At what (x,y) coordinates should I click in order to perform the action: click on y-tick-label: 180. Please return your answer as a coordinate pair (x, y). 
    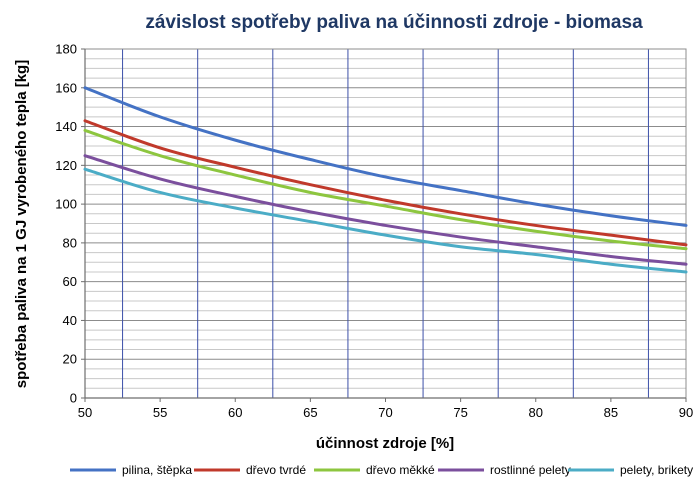
    Looking at the image, I should click on (66, 49).